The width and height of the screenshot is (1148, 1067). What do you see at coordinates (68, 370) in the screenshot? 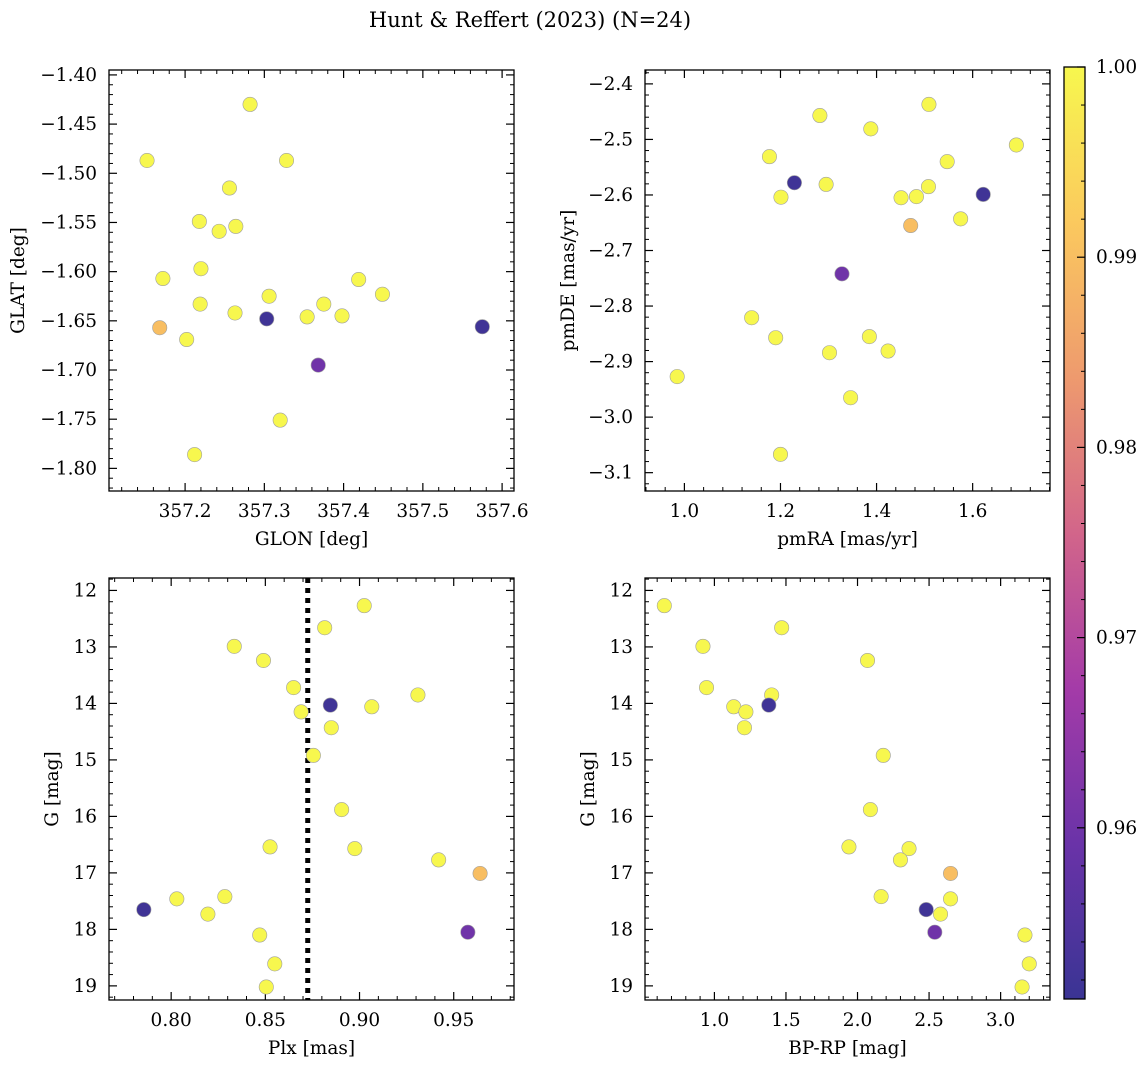
I see `y-tick-label: −1.70` at bounding box center [68, 370].